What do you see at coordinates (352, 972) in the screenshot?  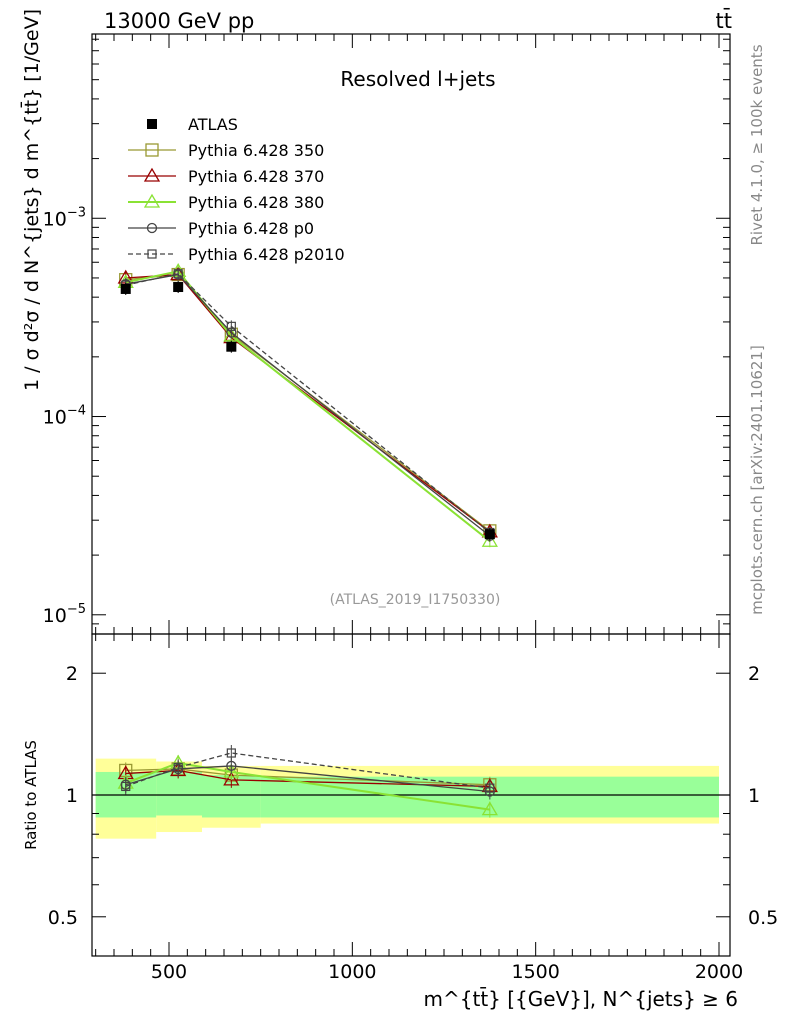 I see `x-tick-label: 1000` at bounding box center [352, 972].